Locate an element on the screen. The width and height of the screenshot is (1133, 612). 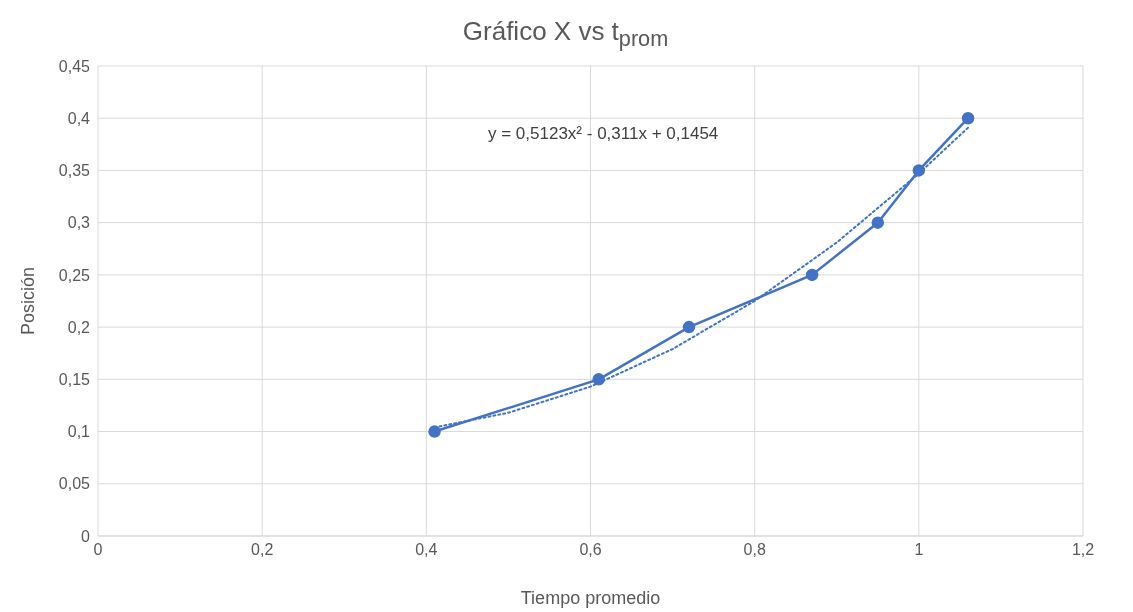
y-tick-label: 0,4 is located at coordinates (79, 119).